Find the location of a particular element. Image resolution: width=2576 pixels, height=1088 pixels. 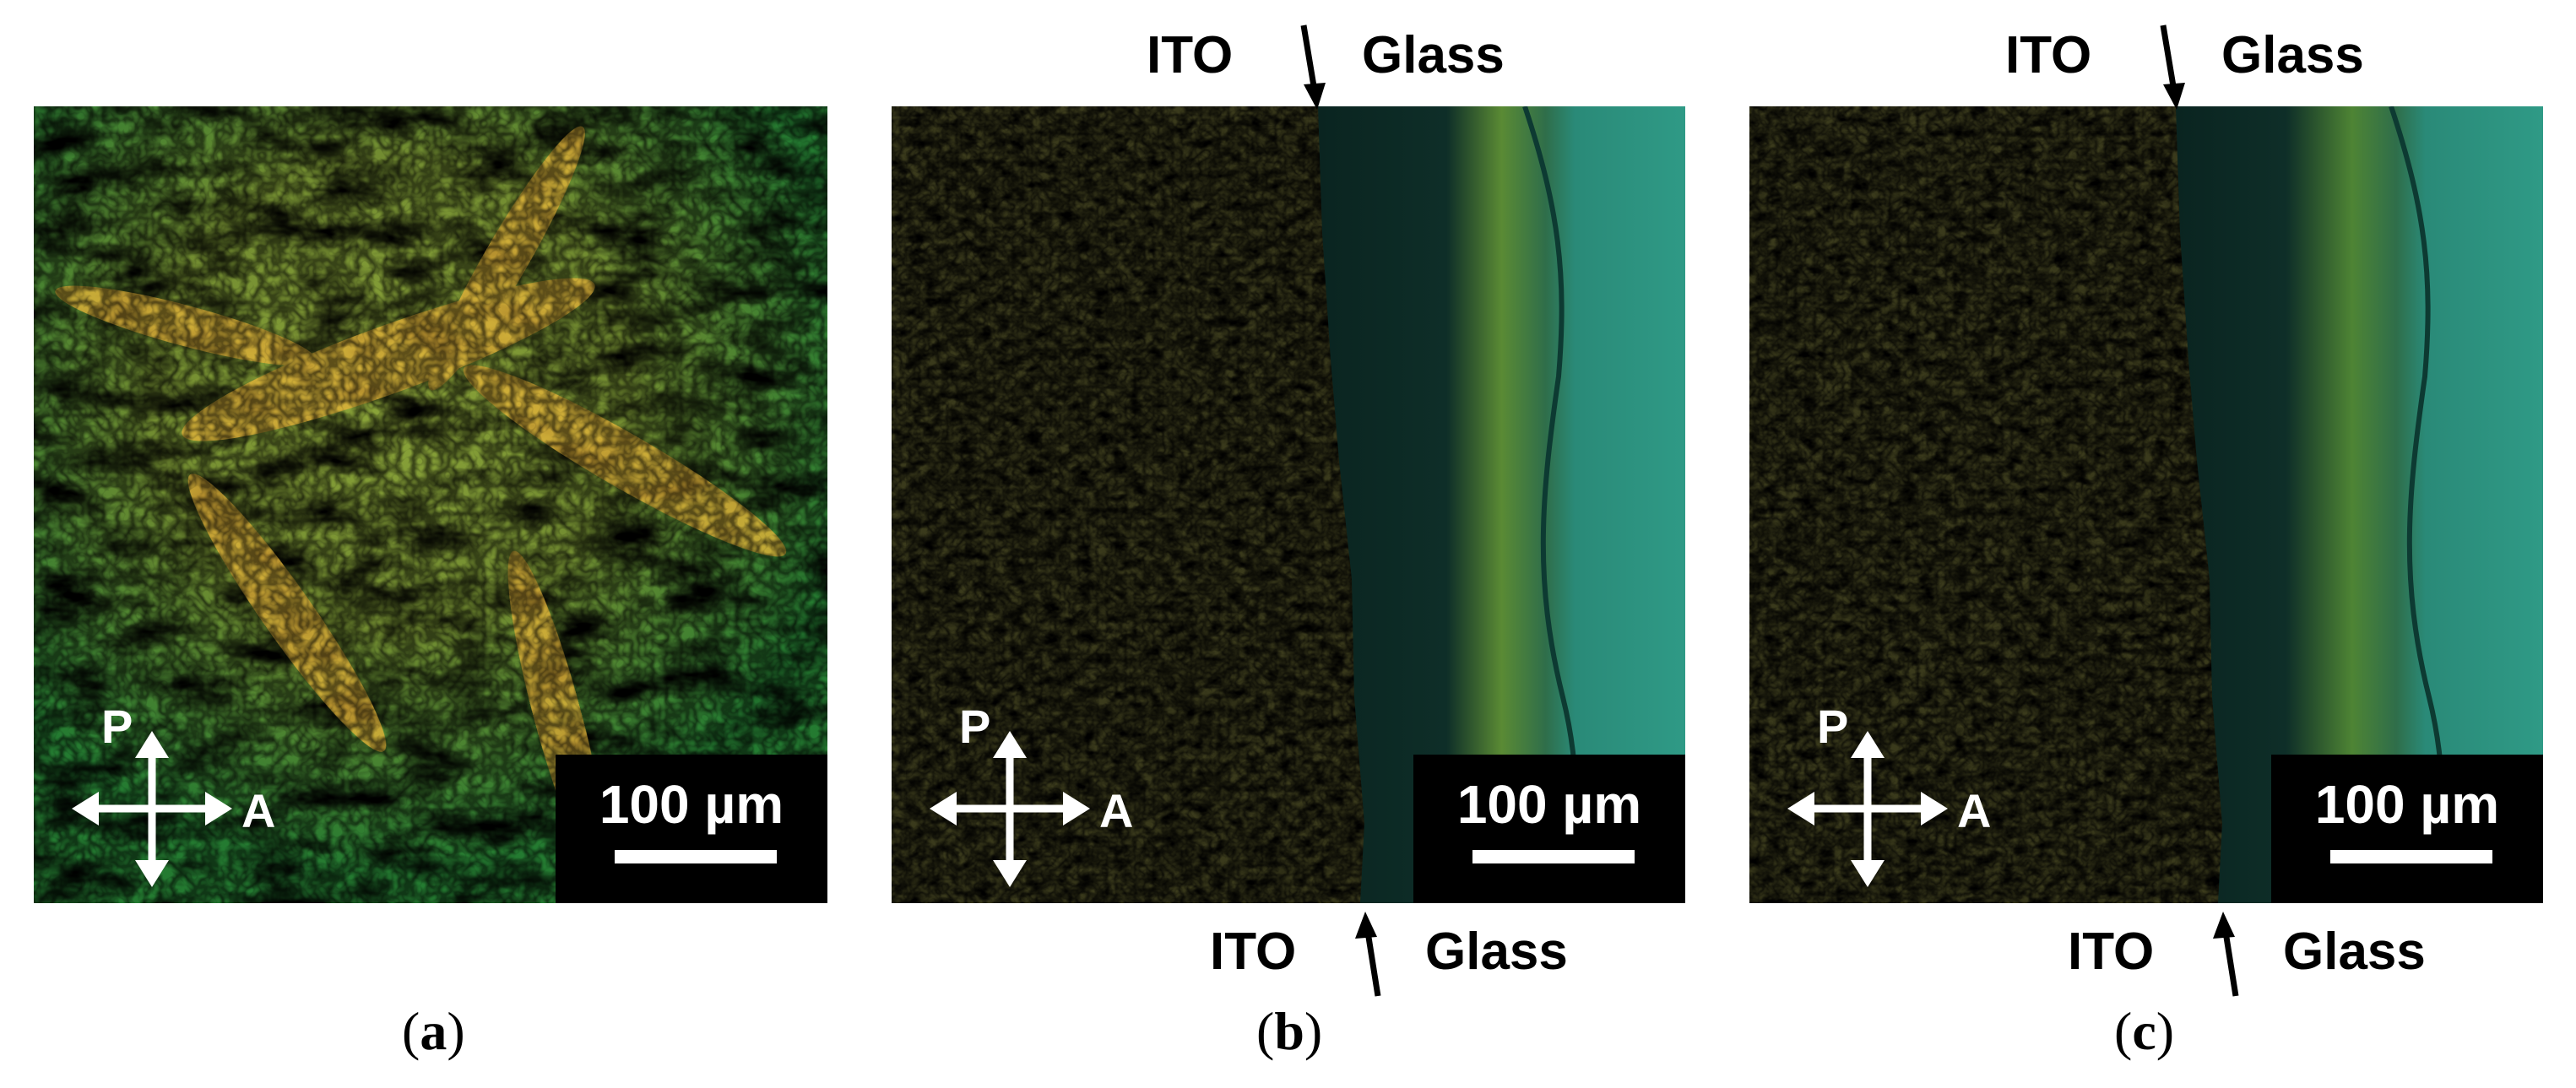

top-glass-label-b: Glass is located at coordinates (1434, 55).